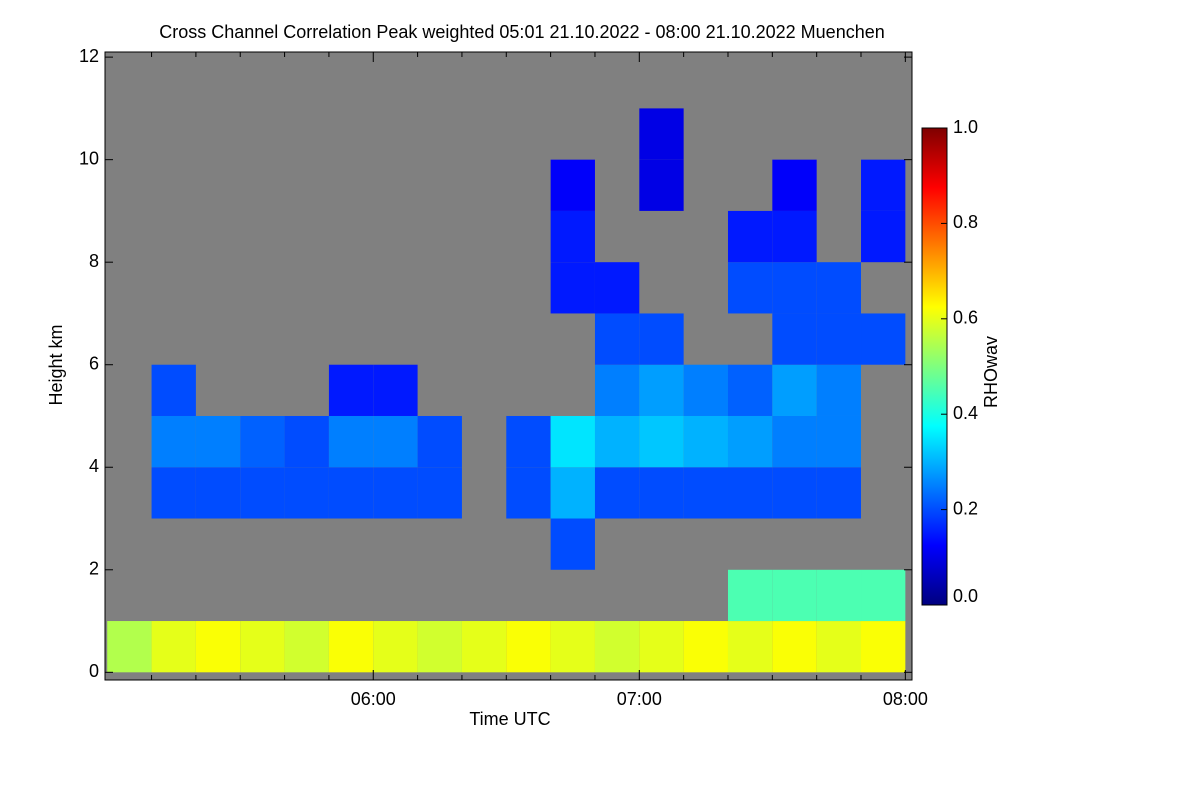 The height and width of the screenshot is (805, 1200). I want to click on y-tick-label: 6, so click(94, 363).